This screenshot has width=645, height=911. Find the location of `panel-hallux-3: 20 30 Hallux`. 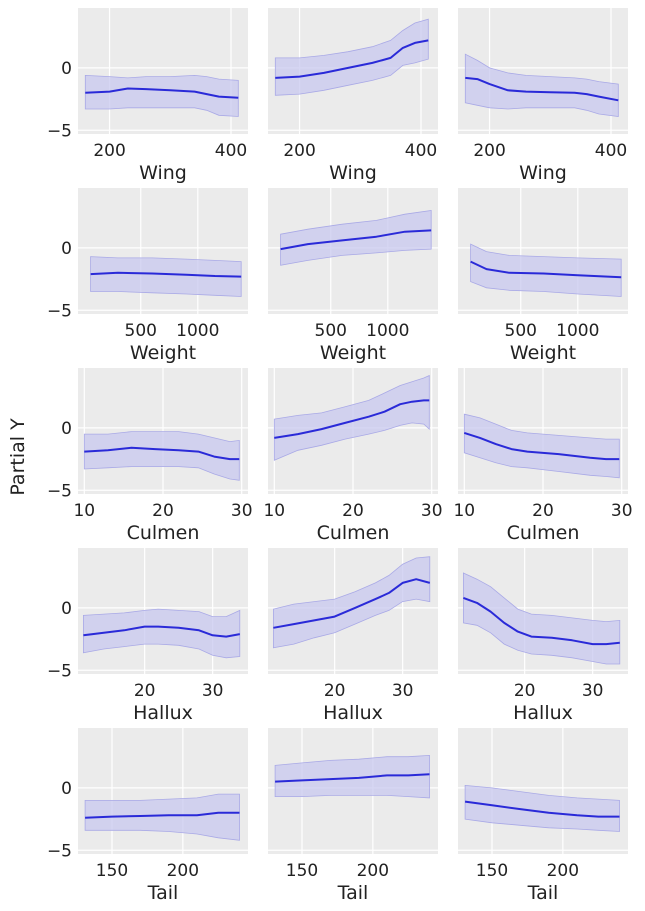

panel-hallux-3: 20 30 Hallux is located at coordinates (543, 636).